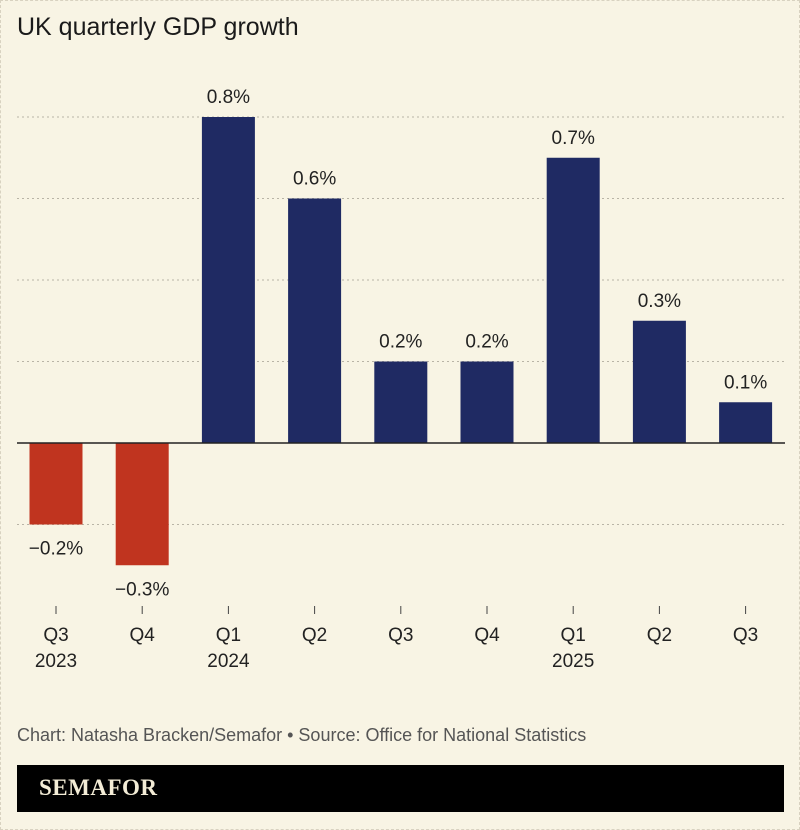  Describe the element at coordinates (745, 382) in the screenshot. I see `data-label: 0.1%` at that location.